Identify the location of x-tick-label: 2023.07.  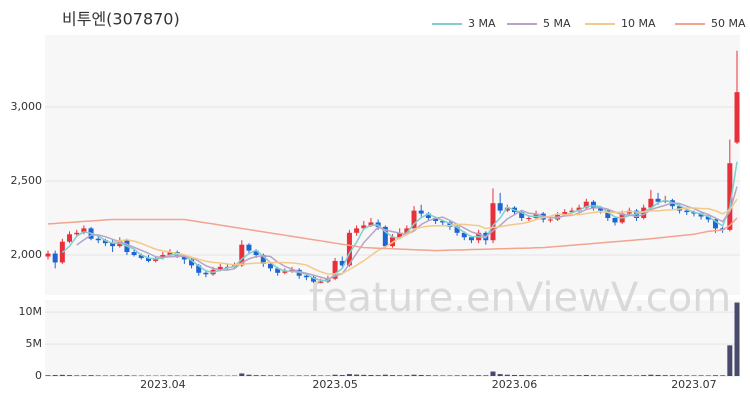
(694, 384).